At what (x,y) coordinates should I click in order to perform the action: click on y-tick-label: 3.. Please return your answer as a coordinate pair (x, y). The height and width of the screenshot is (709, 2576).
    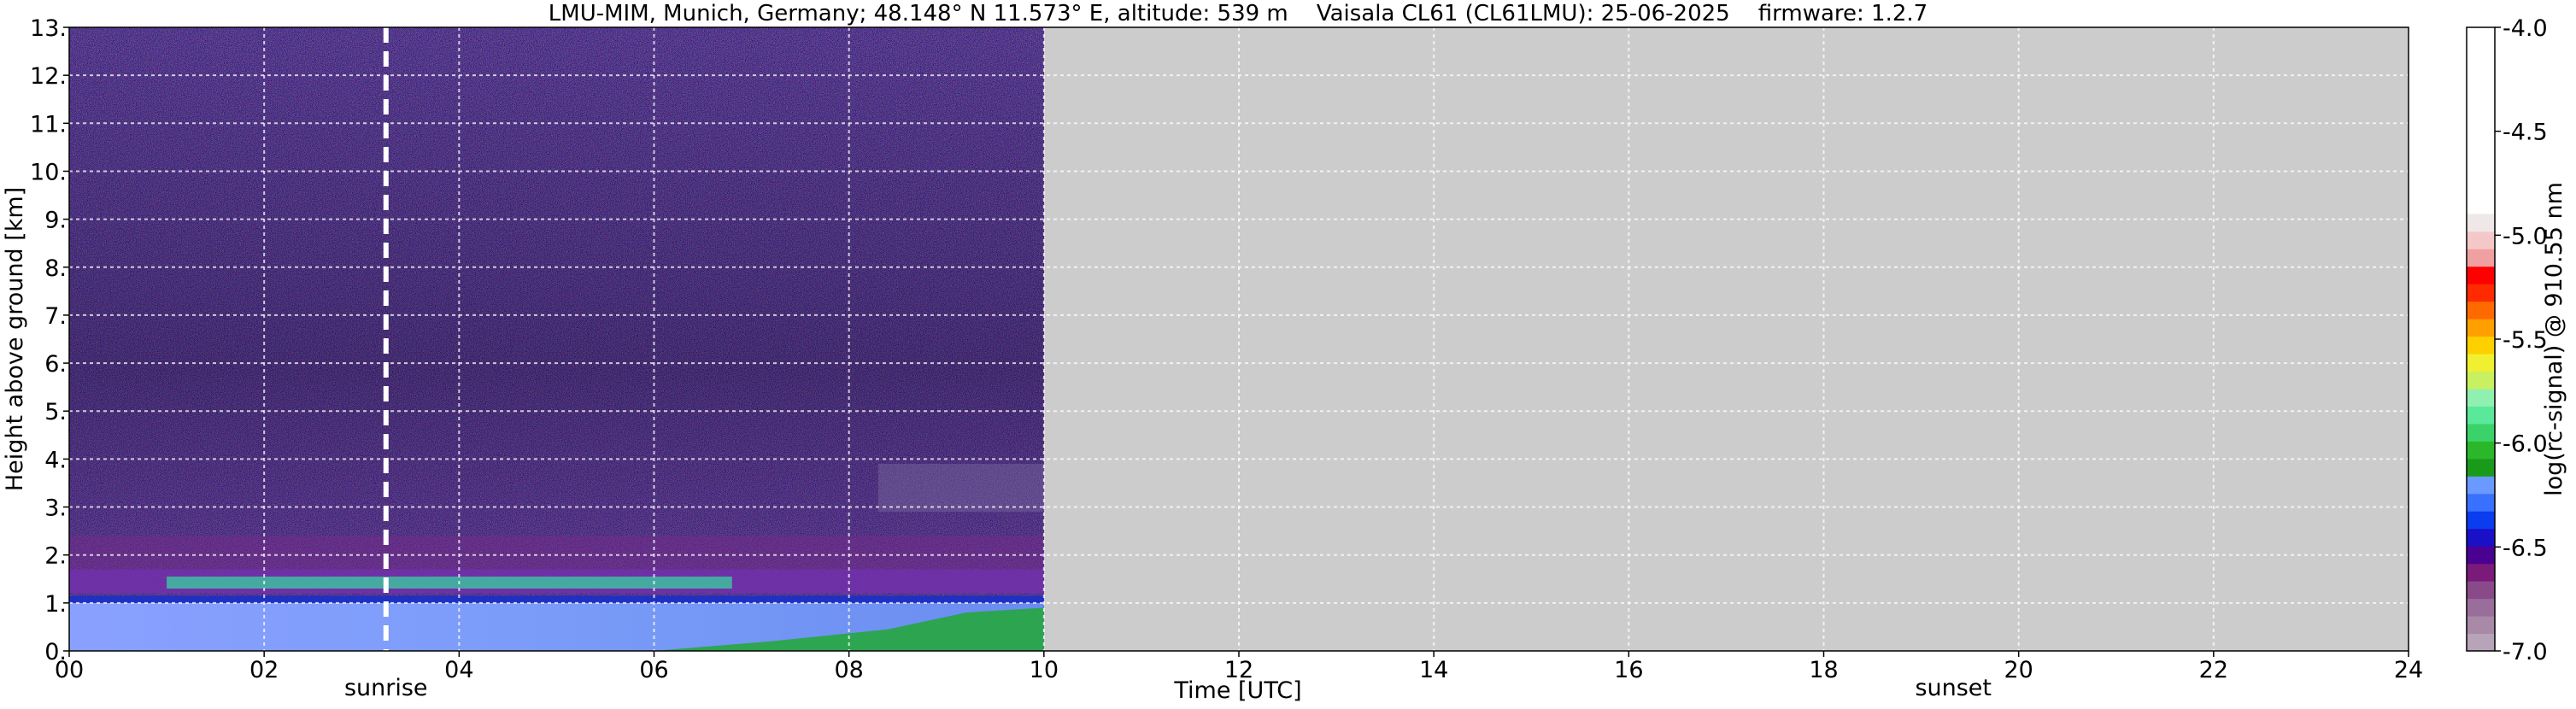
    Looking at the image, I should click on (55, 508).